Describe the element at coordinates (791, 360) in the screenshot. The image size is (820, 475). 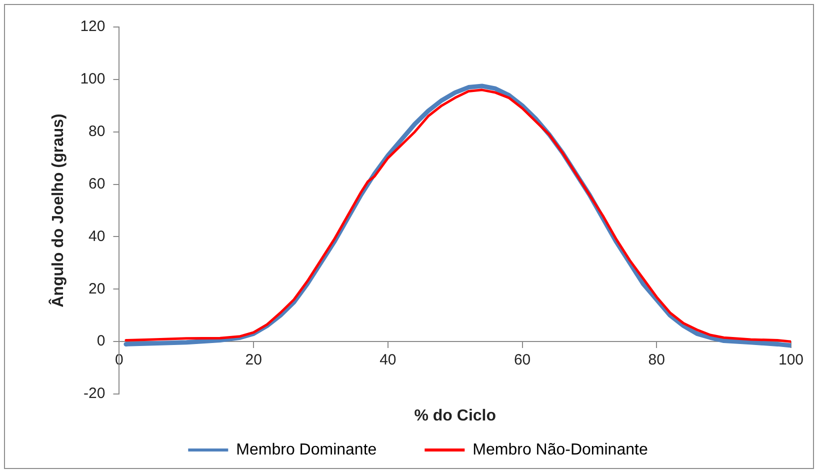
I see `x-tick-label: 100` at that location.